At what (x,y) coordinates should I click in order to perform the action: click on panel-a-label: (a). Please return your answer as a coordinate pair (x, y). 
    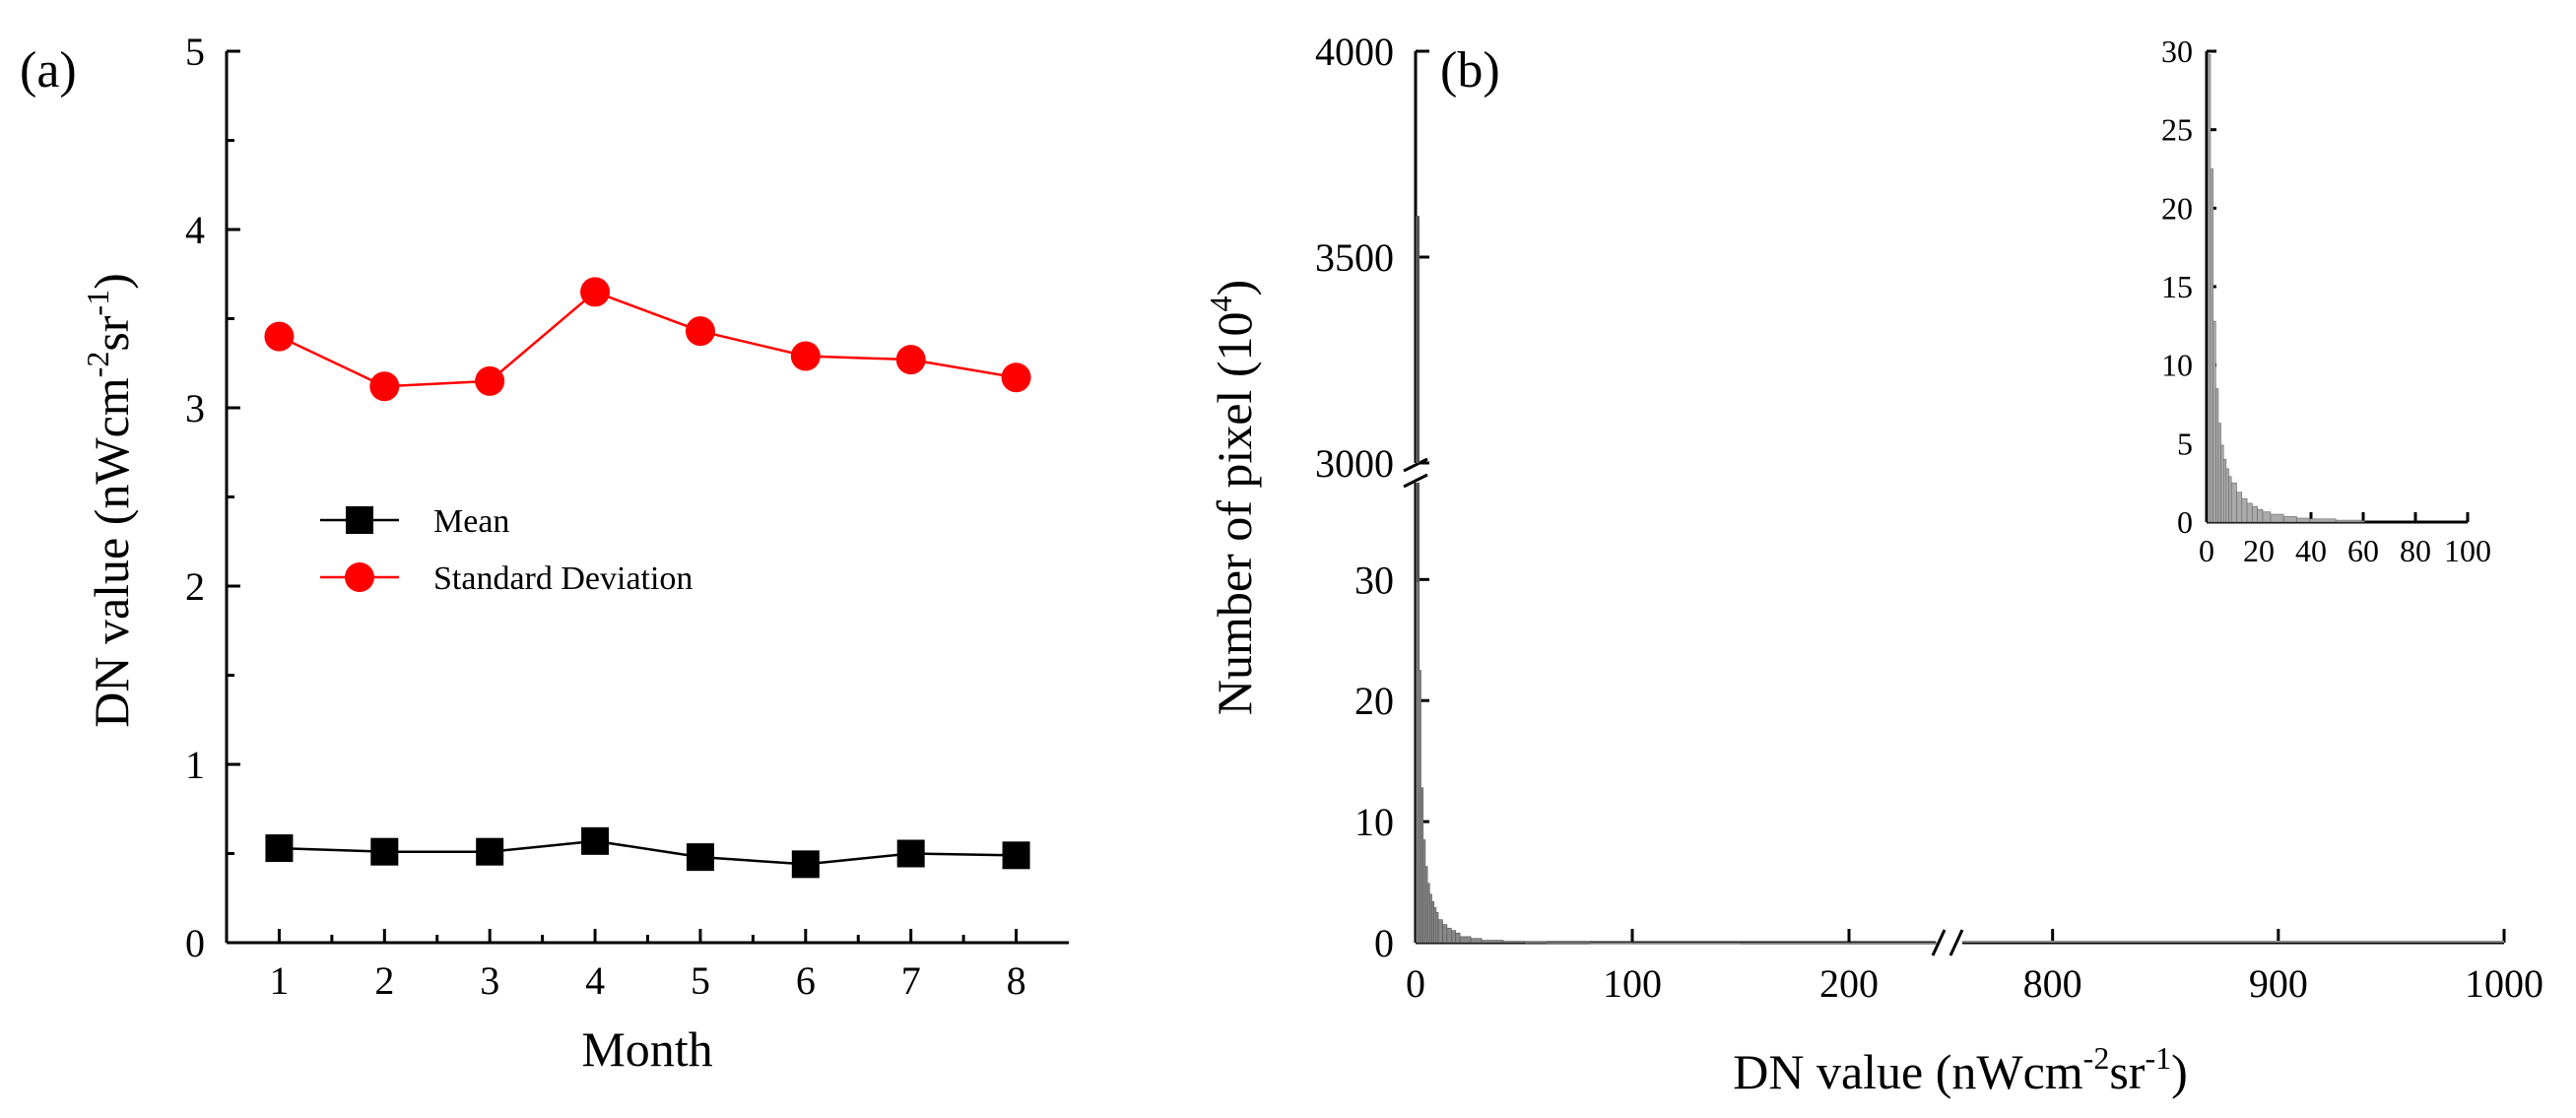
    Looking at the image, I should click on (49, 71).